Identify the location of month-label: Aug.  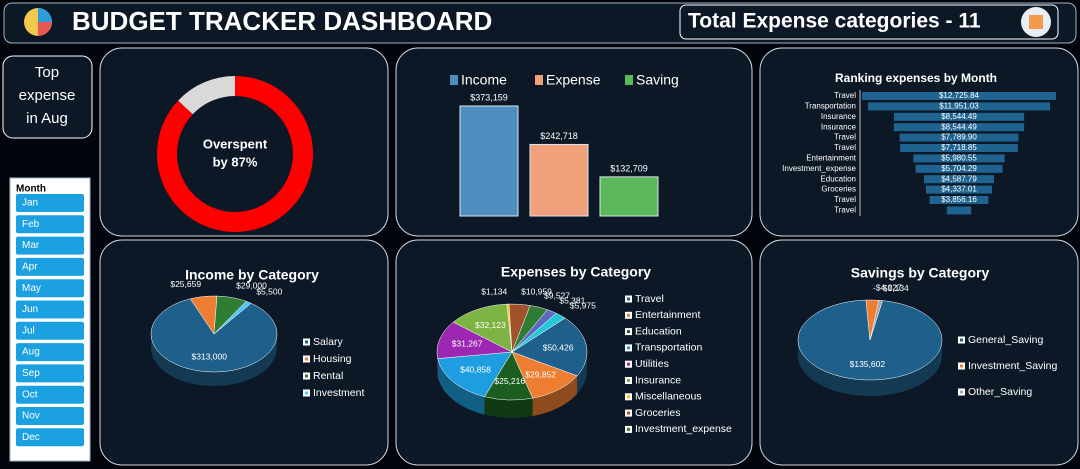
(31, 352).